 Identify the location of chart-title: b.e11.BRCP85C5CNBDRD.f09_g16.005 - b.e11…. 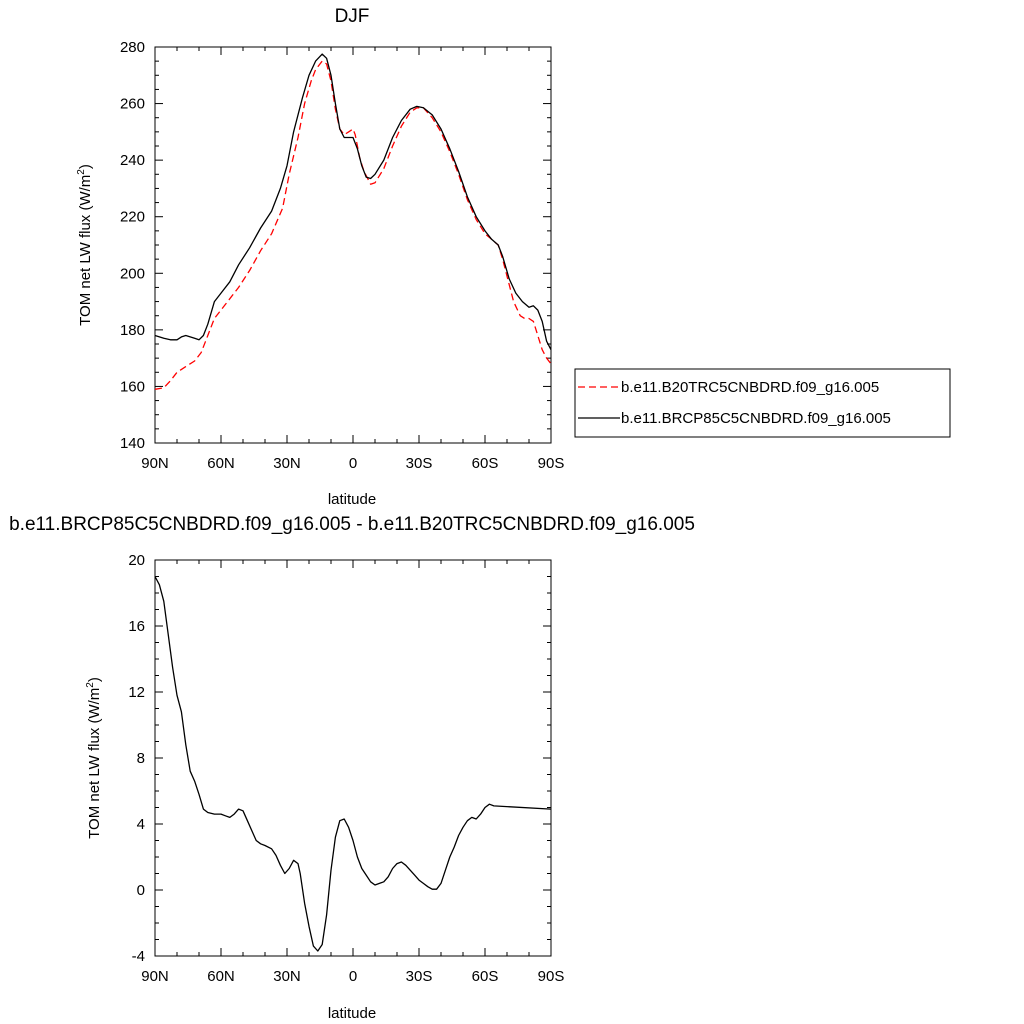
(352, 524).